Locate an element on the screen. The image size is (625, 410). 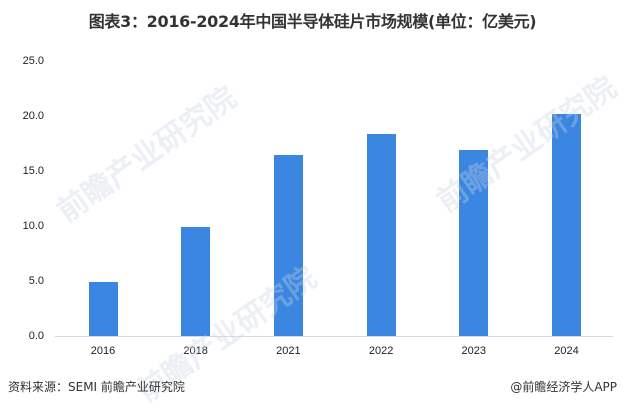
chart-title: 图表3：2016-2024年中国半导体硅片市场规模(单位：亿美元) is located at coordinates (312, 21).